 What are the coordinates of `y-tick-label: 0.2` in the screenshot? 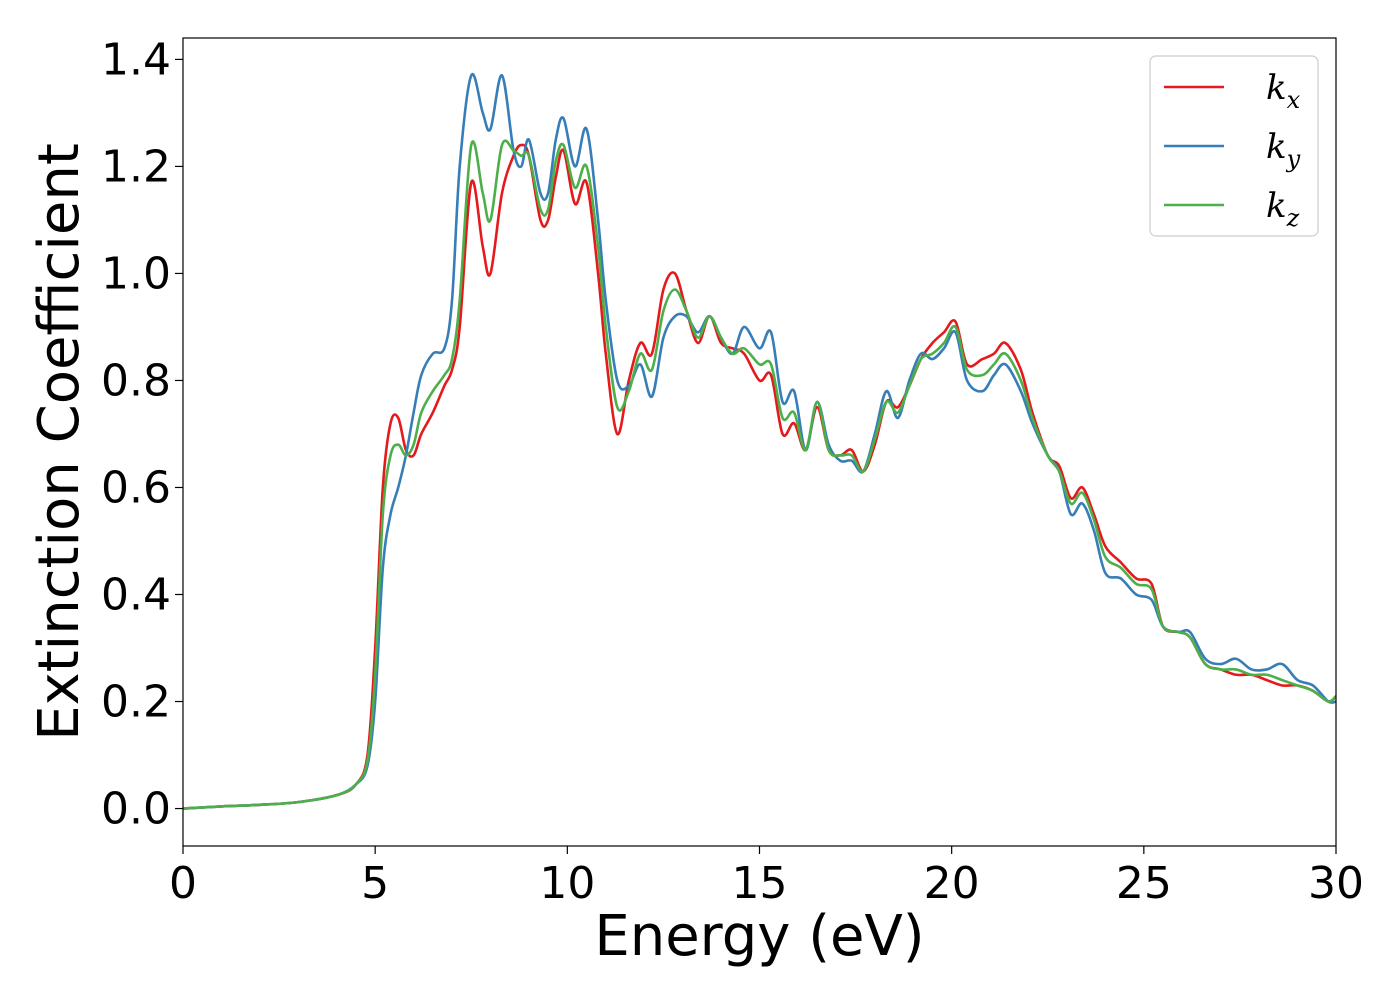 It's located at (136, 702).